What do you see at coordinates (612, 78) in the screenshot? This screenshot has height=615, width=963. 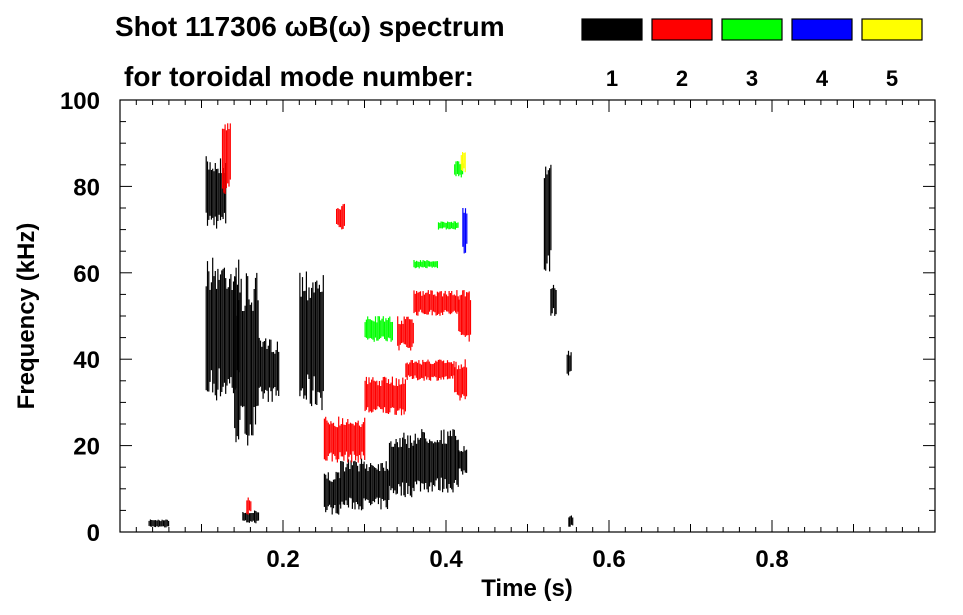 I see `legend-label-1: 1` at bounding box center [612, 78].